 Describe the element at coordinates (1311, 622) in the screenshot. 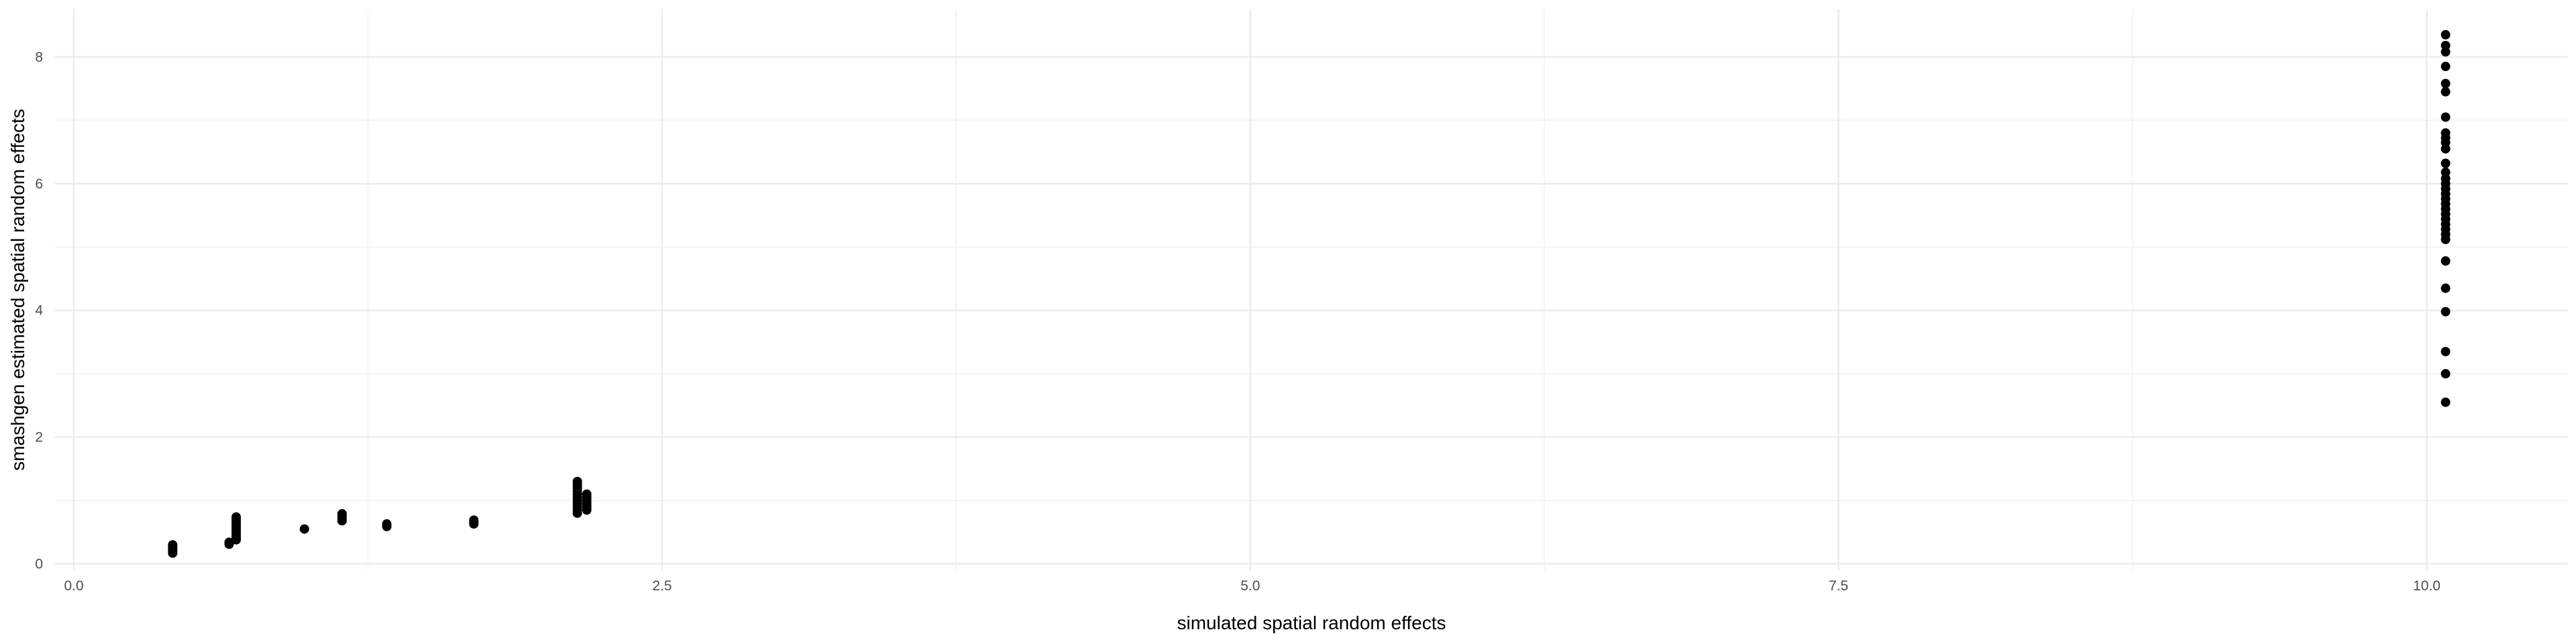

I see `x-axis-title: simulated spatial random effects` at that location.